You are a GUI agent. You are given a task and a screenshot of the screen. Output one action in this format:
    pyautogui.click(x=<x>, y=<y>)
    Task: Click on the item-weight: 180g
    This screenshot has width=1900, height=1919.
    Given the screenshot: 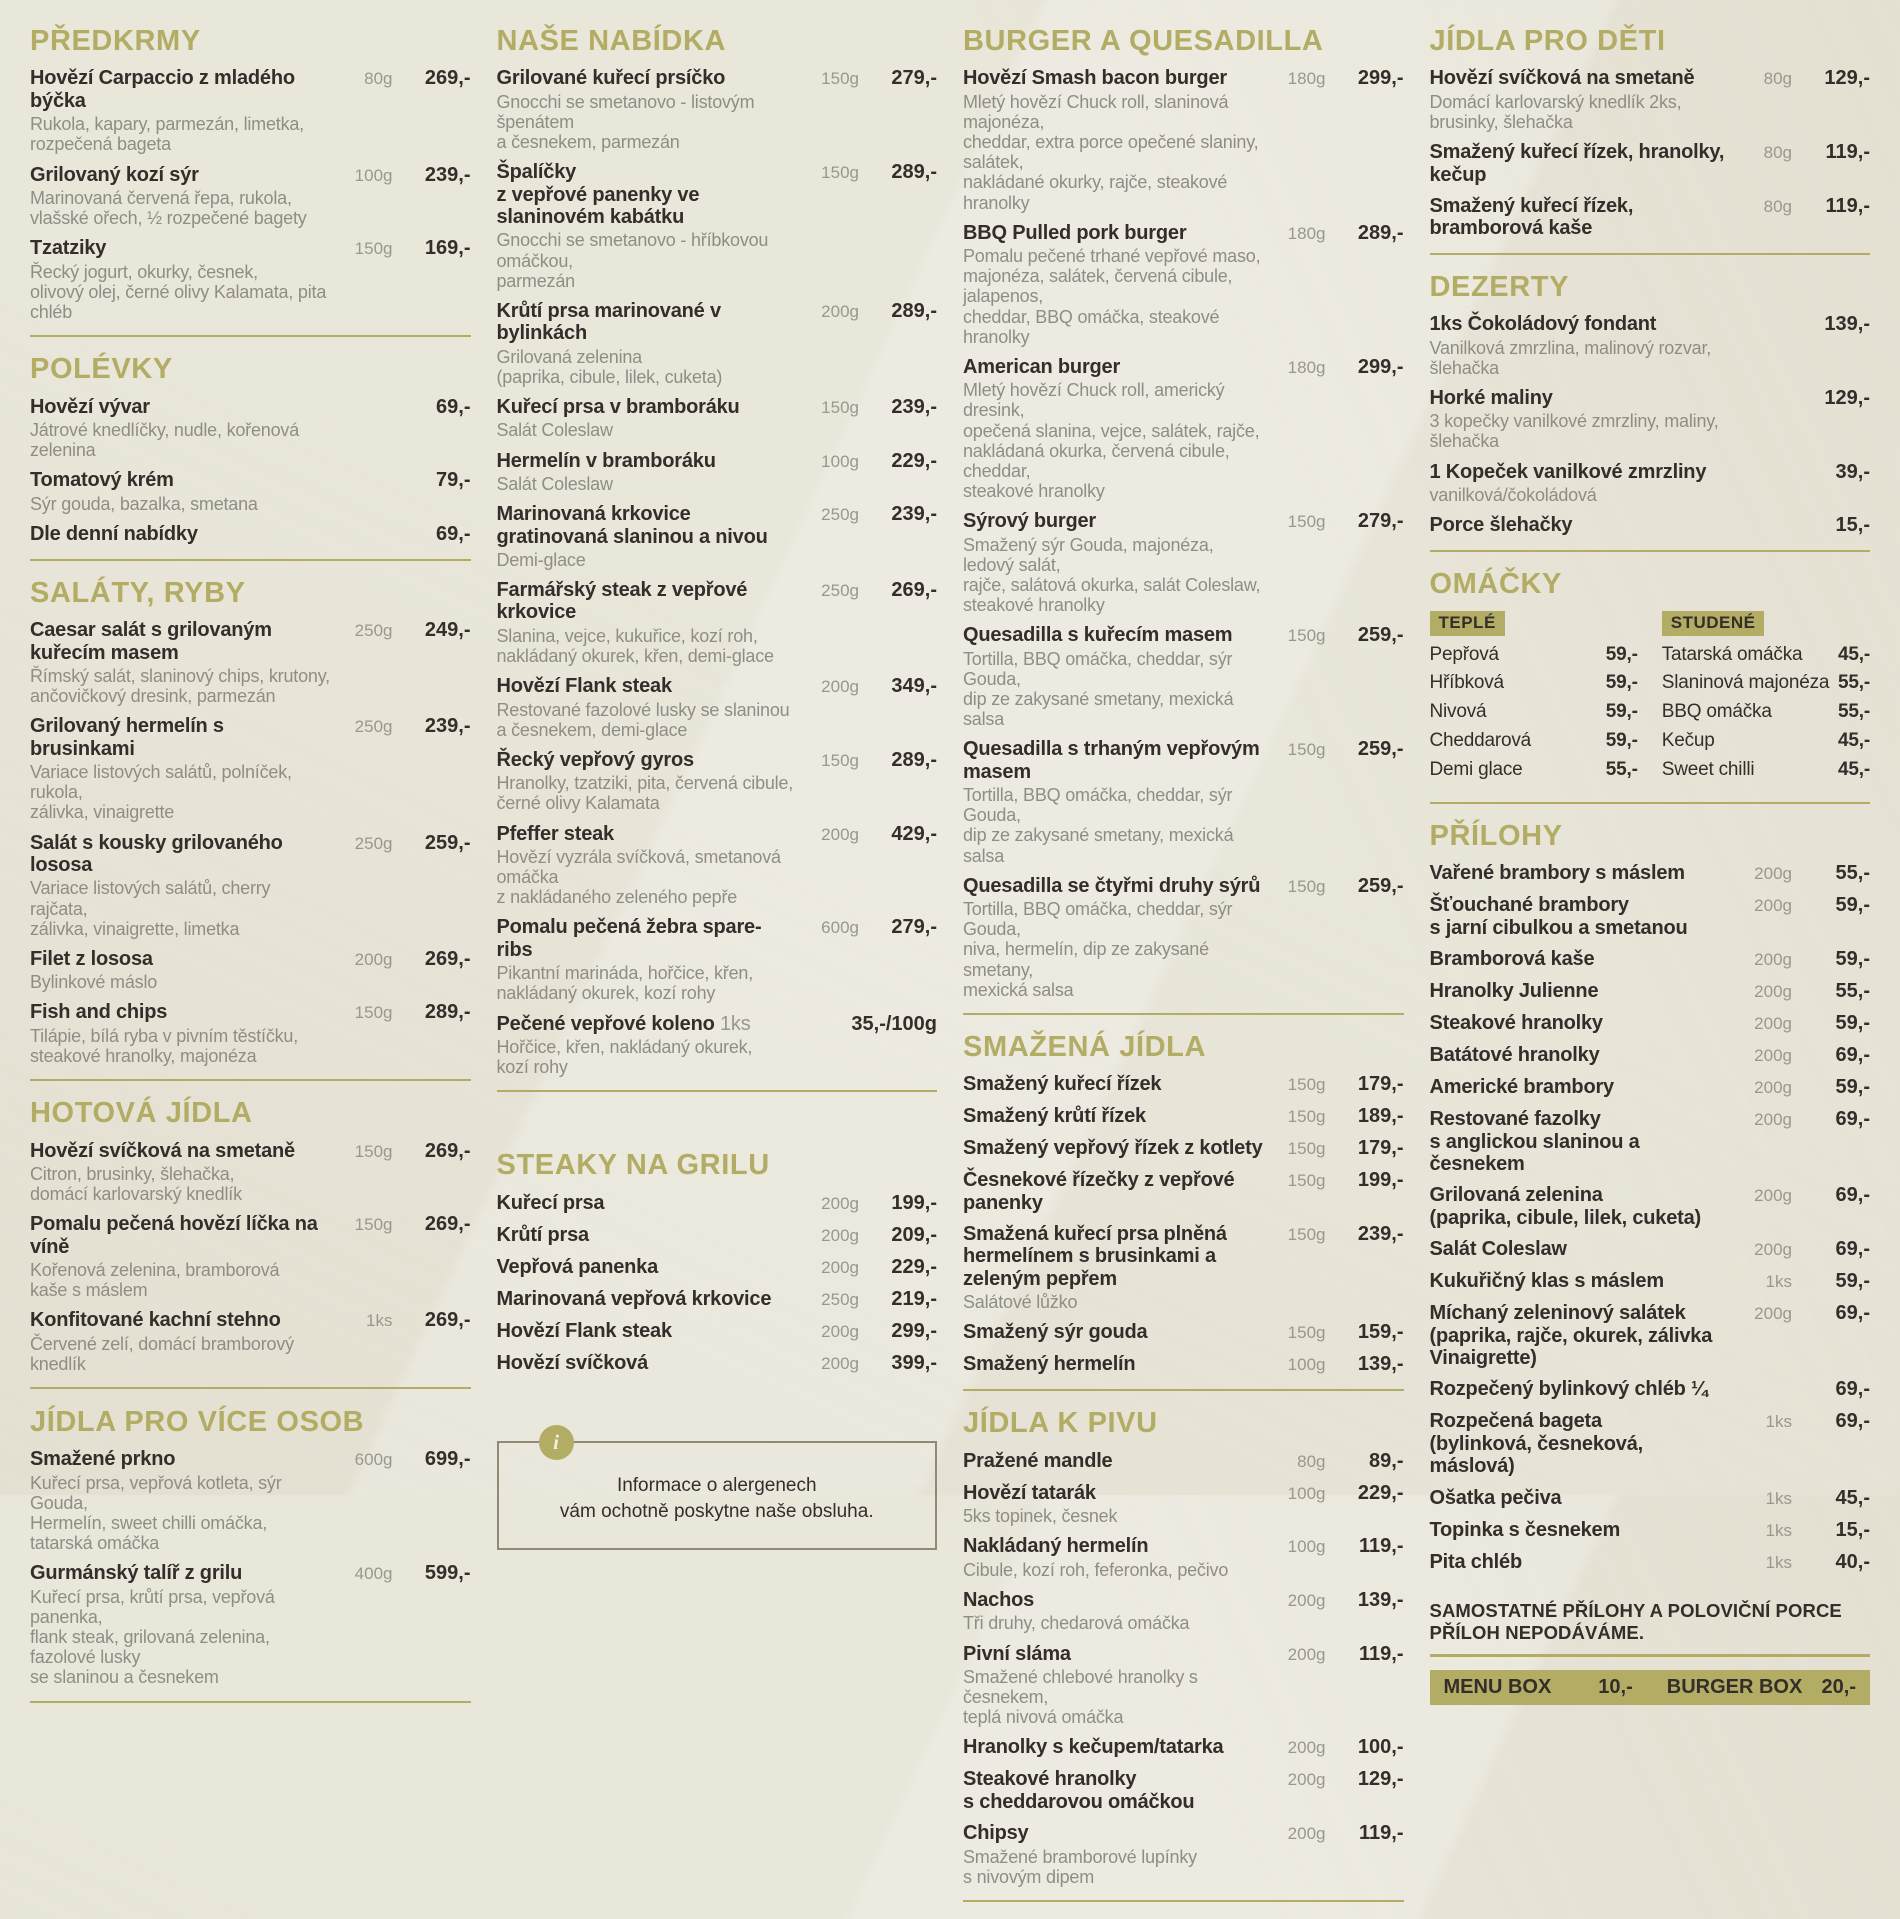 What is the action you would take?
    pyautogui.click(x=1306, y=79)
    